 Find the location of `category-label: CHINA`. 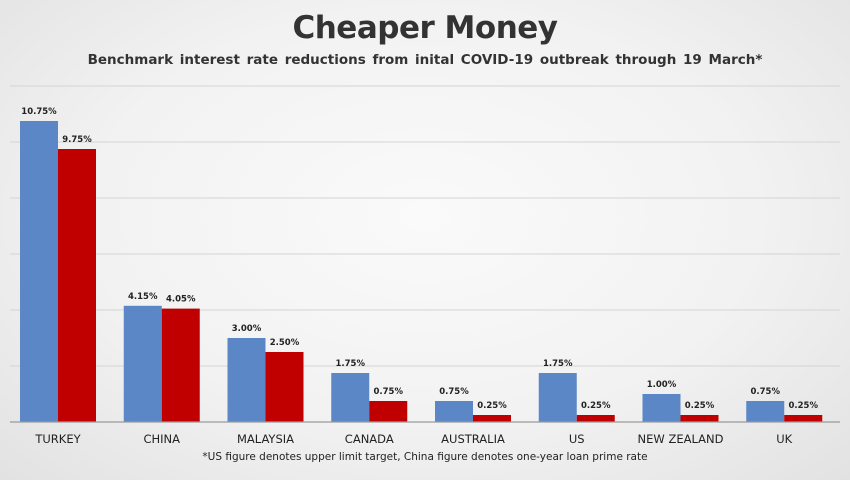

category-label: CHINA is located at coordinates (161, 439).